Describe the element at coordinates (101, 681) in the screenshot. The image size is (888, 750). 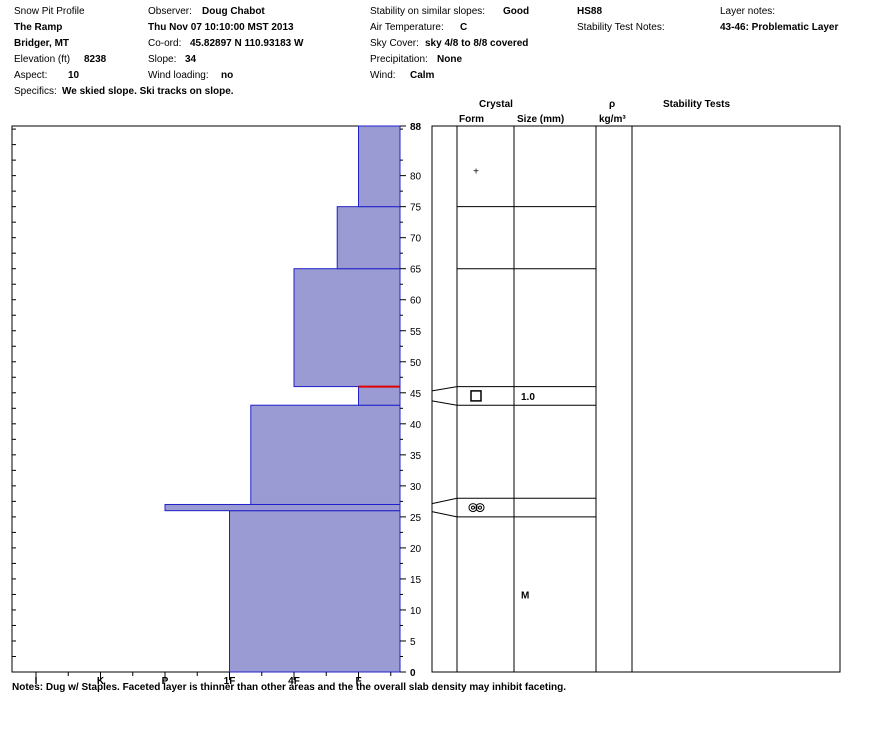
I see `hardness-tick-label: K` at that location.